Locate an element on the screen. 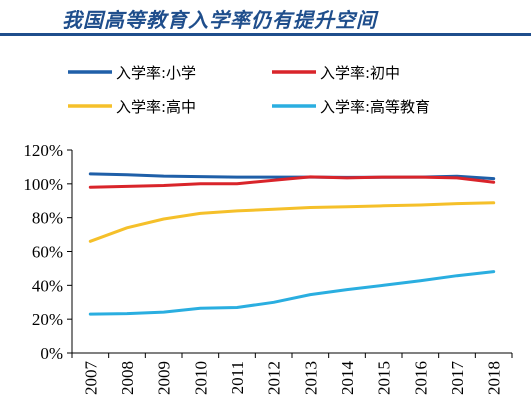 The image size is (531, 420). y-tick-label: 40% is located at coordinates (47, 285).